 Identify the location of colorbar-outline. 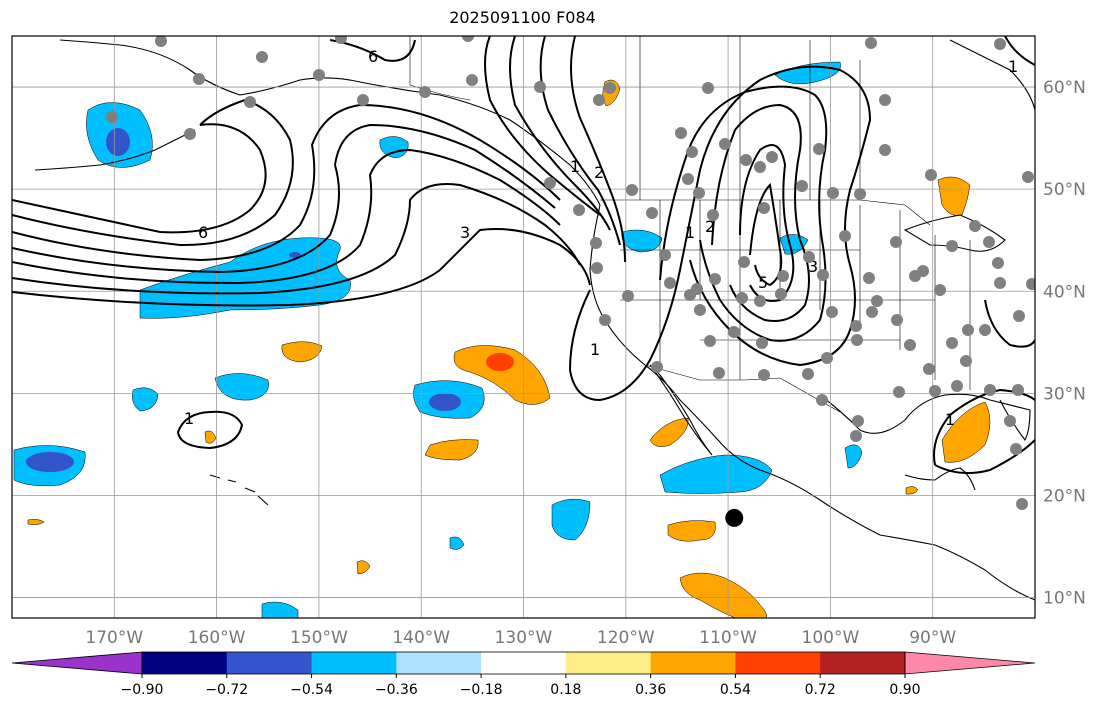
(523, 663).